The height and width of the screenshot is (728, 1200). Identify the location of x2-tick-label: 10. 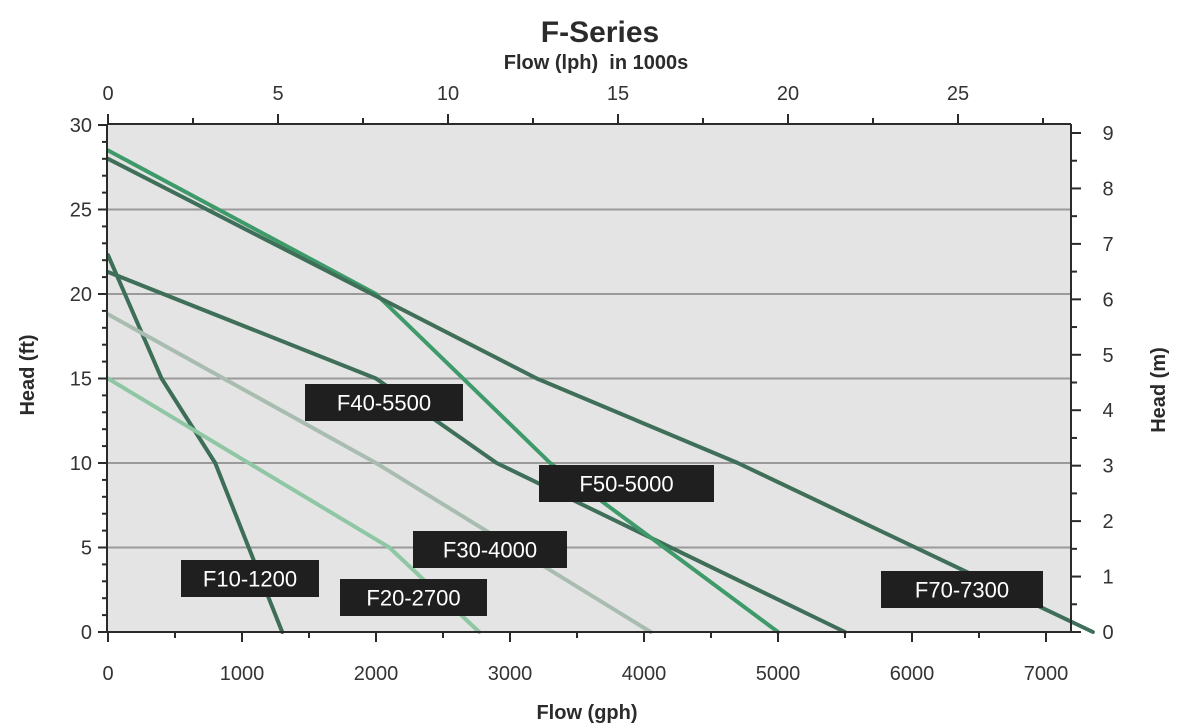
(448, 94).